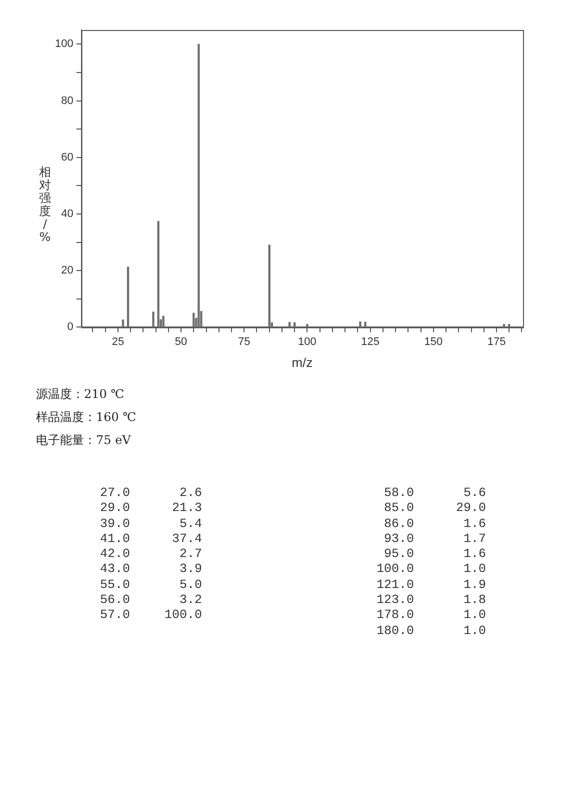  I want to click on text: 58.0, so click(398, 493).